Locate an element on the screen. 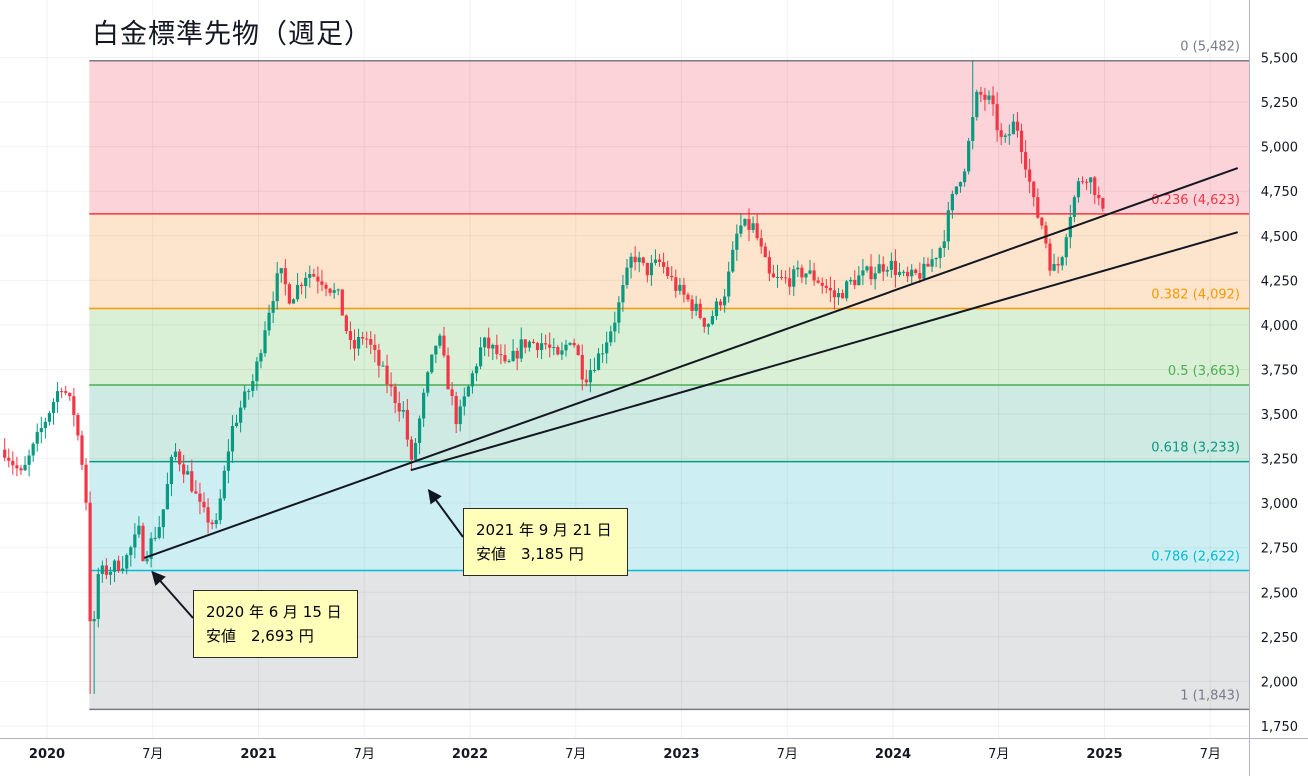 The height and width of the screenshot is (776, 1308). y-tick-label: 3,500 is located at coordinates (1279, 415).